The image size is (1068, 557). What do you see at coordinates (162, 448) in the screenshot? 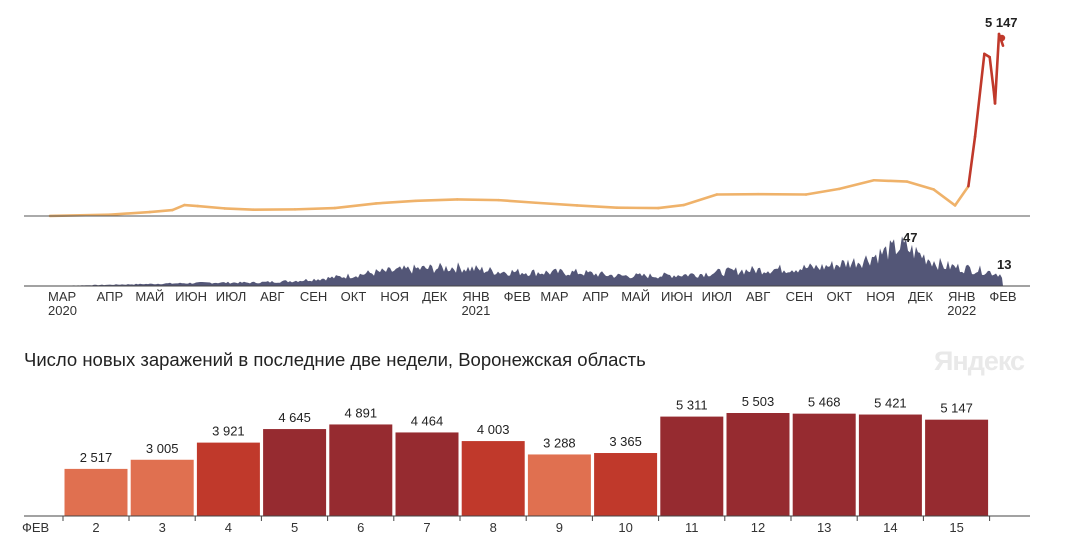
I see `bar-value-label: 3 005` at bounding box center [162, 448].